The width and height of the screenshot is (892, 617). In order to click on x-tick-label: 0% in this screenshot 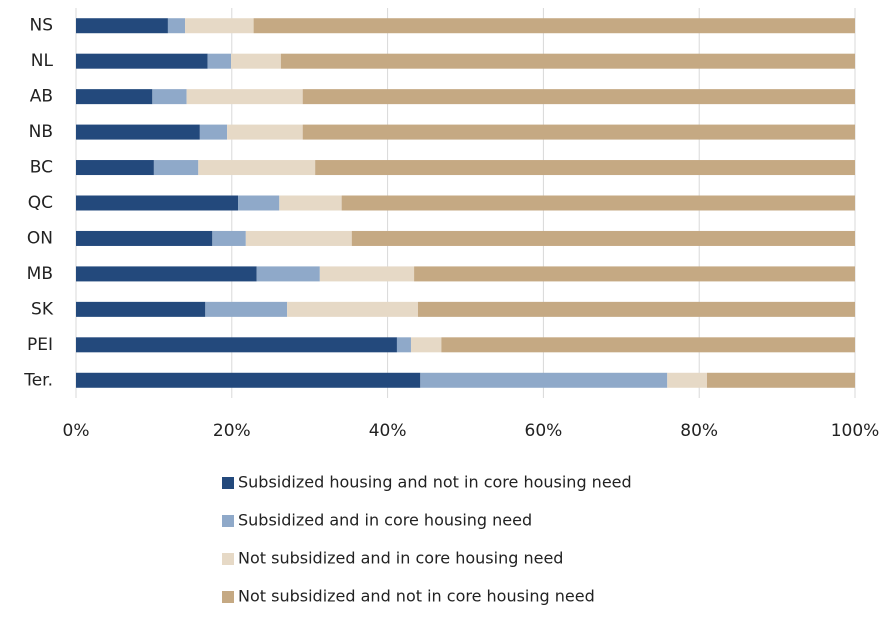, I will do `click(76, 431)`.